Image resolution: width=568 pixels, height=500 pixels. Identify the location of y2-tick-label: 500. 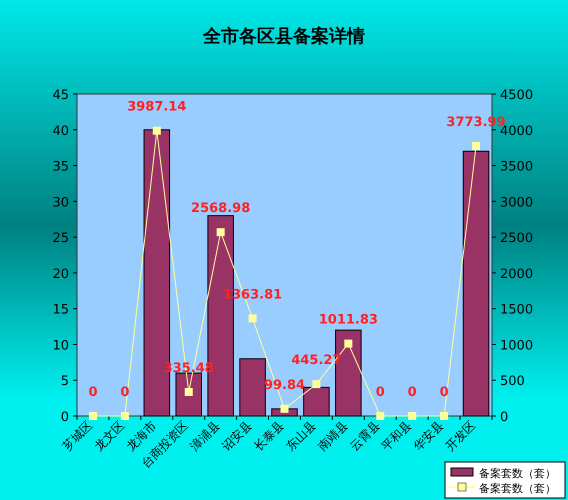
(512, 382).